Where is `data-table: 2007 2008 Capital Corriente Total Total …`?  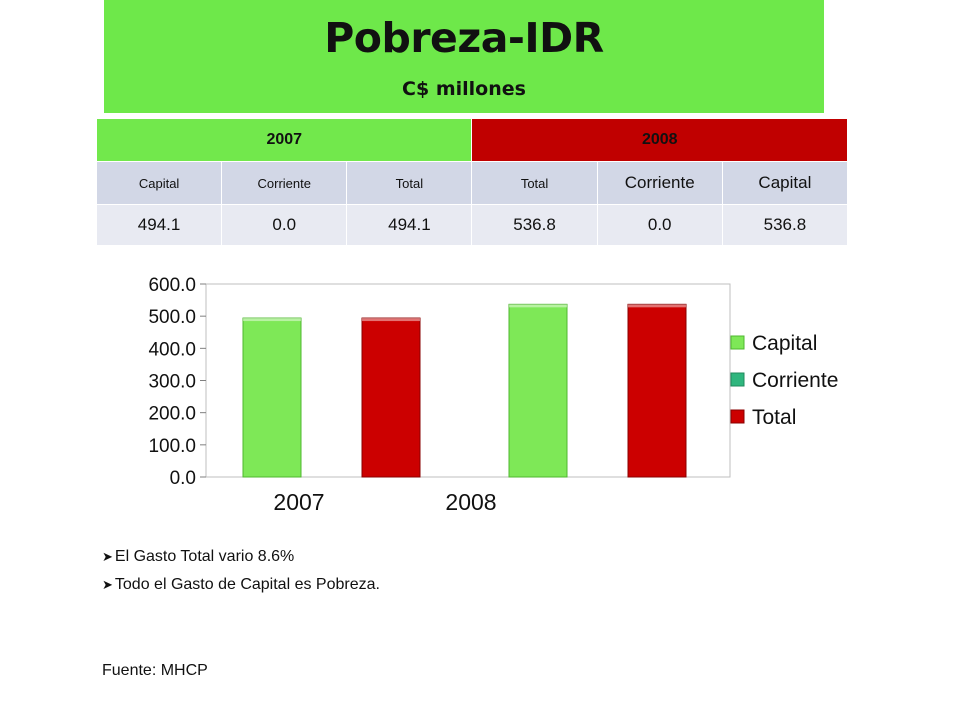
data-table: 2007 2008 Capital Corriente Total Total … is located at coordinates (472, 182).